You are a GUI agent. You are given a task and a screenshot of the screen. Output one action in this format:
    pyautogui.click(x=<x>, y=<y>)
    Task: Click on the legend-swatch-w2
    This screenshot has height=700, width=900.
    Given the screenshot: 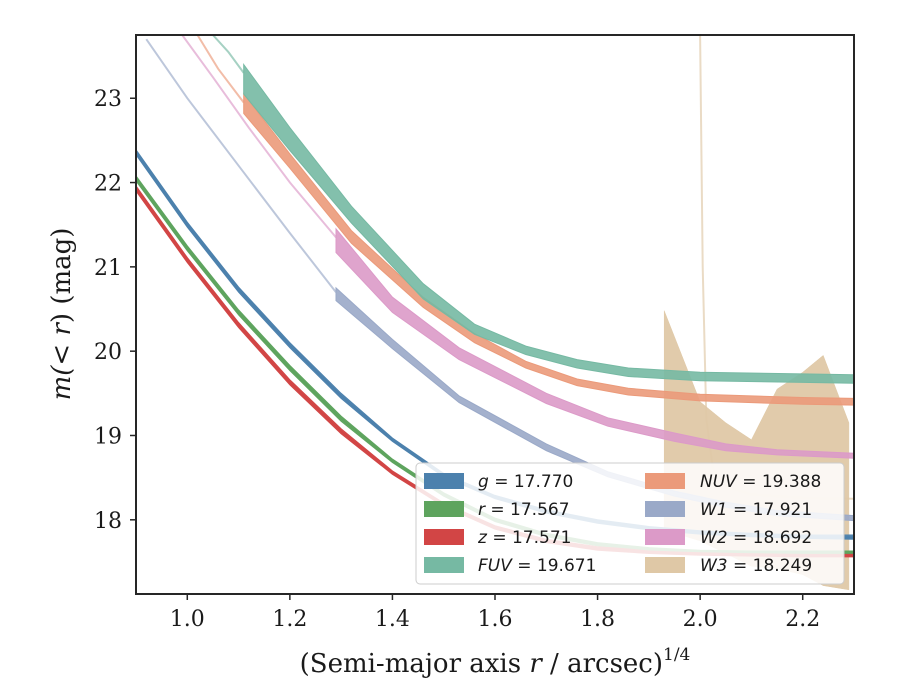 What is the action you would take?
    pyautogui.click(x=665, y=537)
    